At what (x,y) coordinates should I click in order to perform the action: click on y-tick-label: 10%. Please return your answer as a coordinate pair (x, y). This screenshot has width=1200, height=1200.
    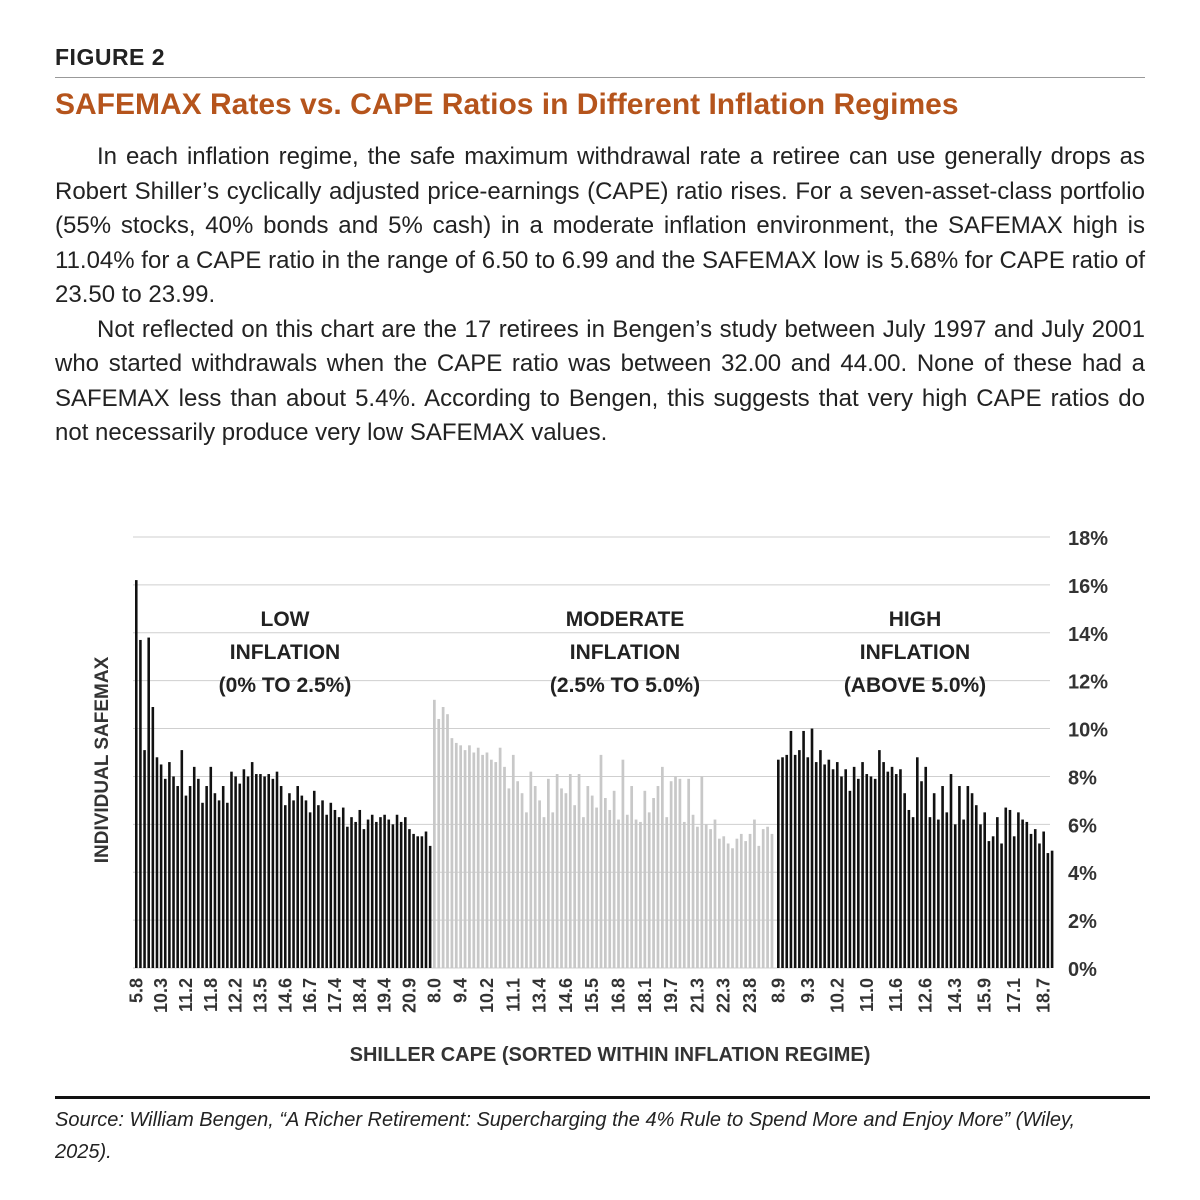
    Looking at the image, I should click on (1088, 731).